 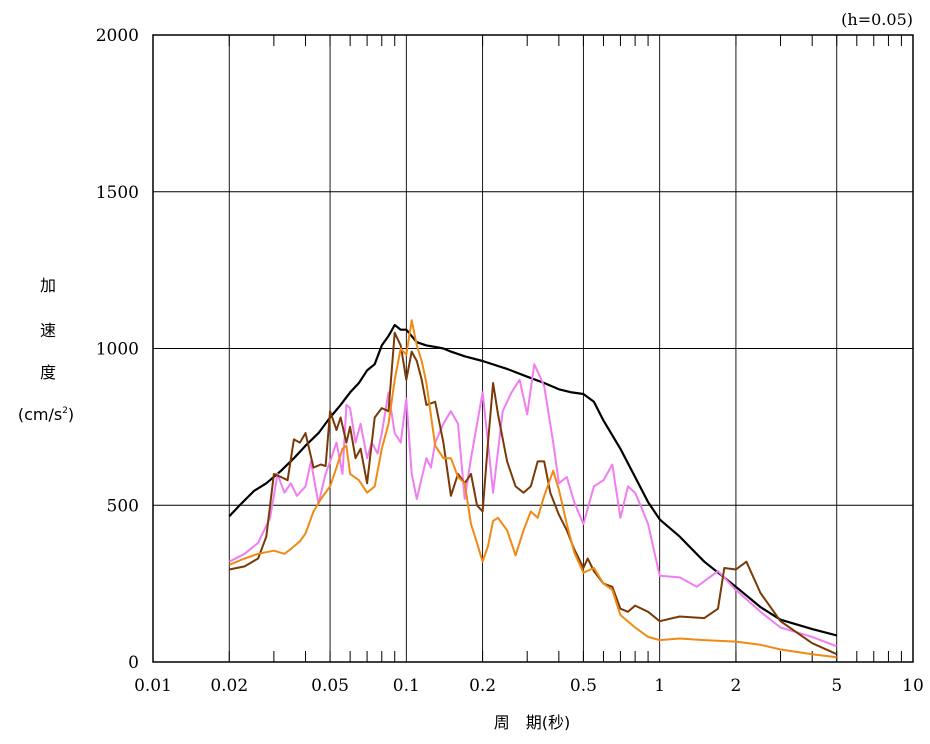 I want to click on y-axis-title-char-3: 度, so click(x=48, y=372).